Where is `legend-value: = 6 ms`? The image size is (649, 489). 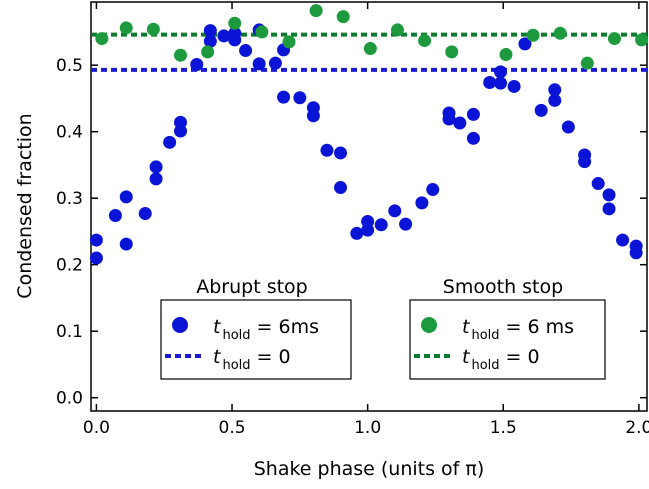 legend-value: = 6 ms is located at coordinates (537, 327).